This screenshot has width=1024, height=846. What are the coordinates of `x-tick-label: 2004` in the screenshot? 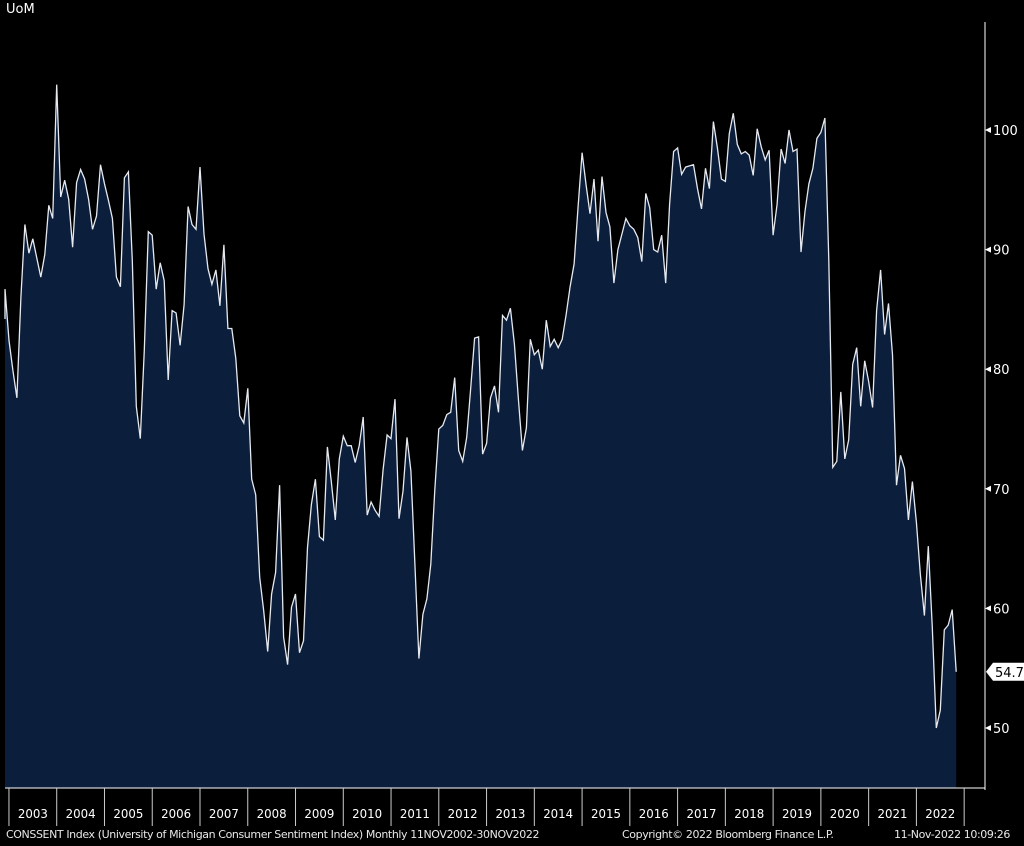 It's located at (81, 814).